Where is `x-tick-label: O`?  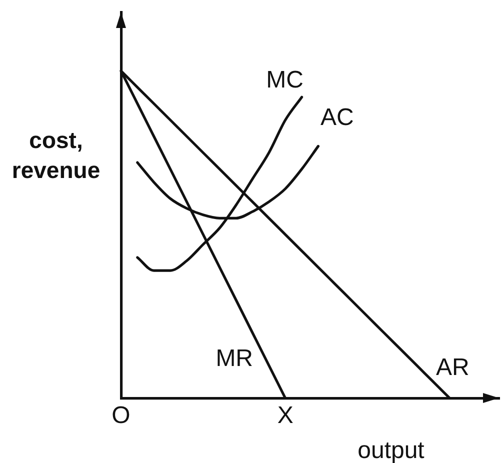
x-tick-label: O is located at coordinates (121, 416).